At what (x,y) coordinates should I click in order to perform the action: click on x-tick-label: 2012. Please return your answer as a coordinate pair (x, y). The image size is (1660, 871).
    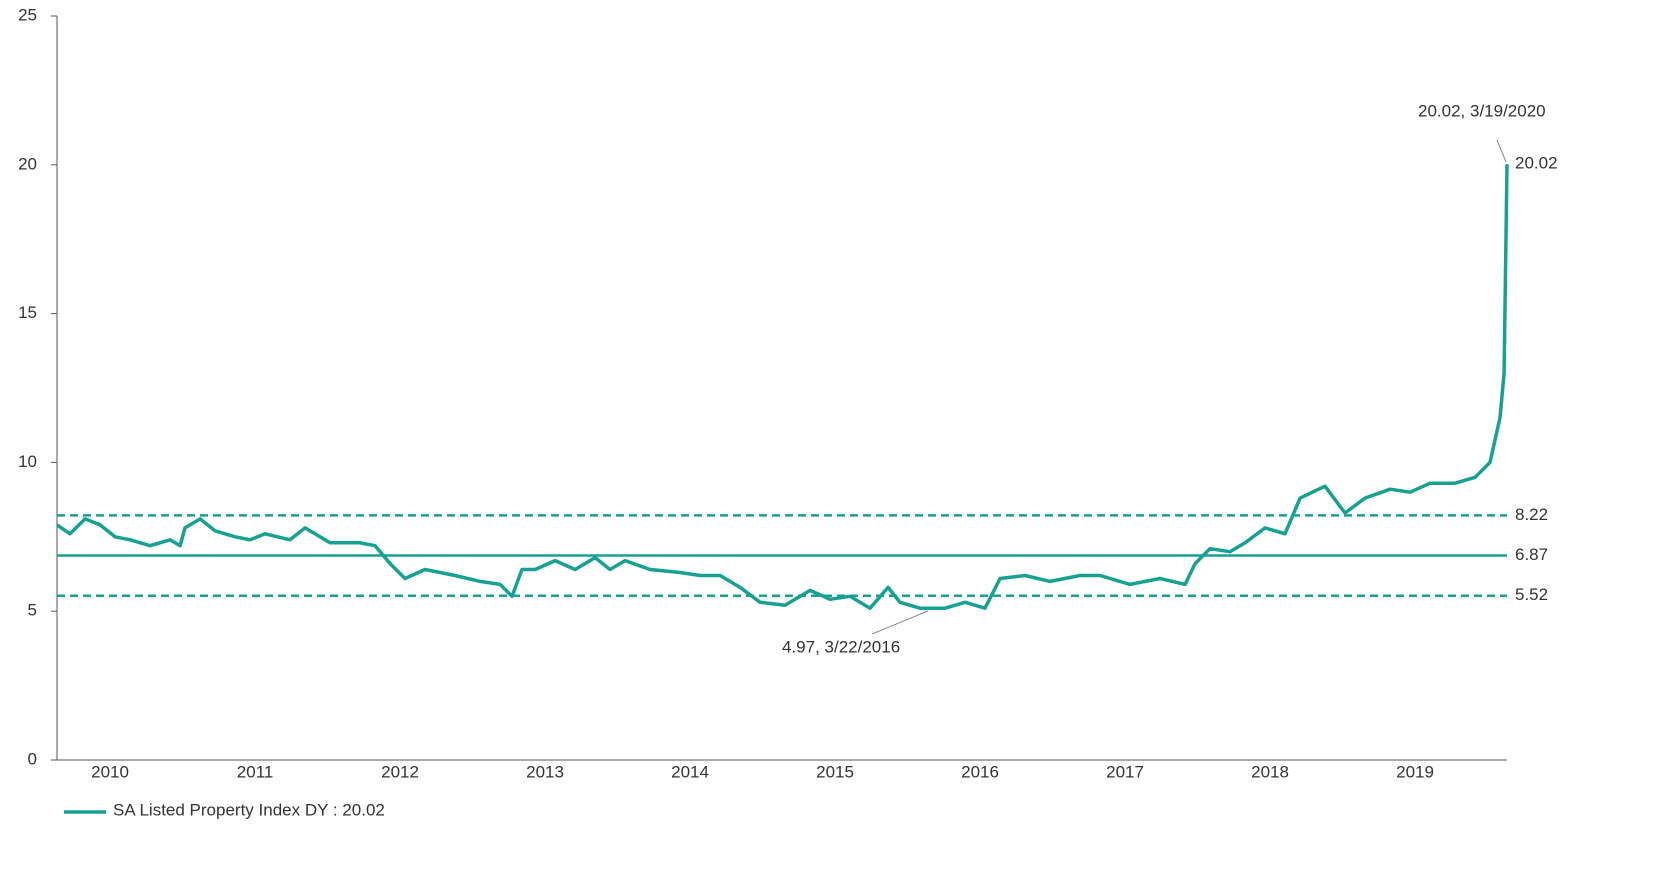
    Looking at the image, I should click on (400, 771).